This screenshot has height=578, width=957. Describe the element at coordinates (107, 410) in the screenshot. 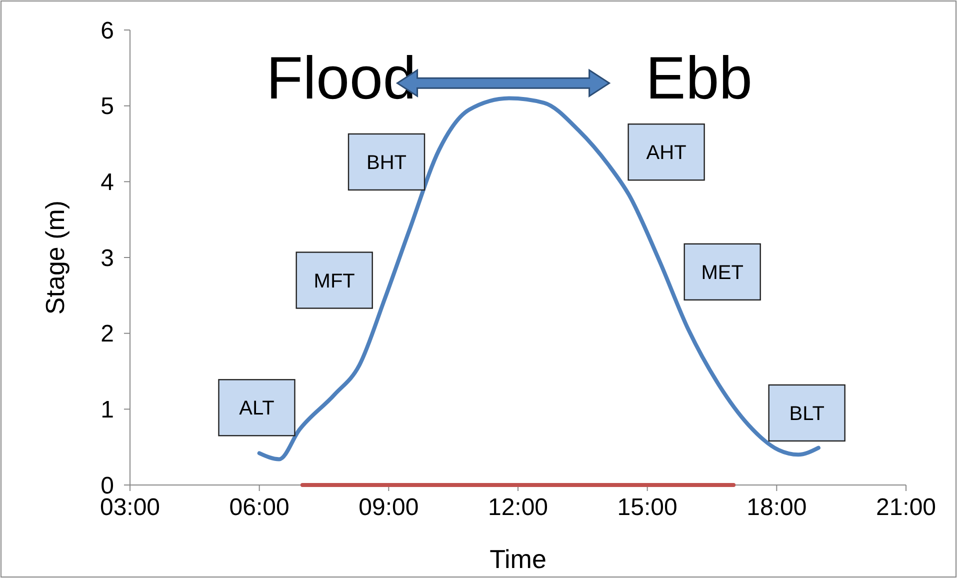

I see `y-tick-label: 1` at that location.